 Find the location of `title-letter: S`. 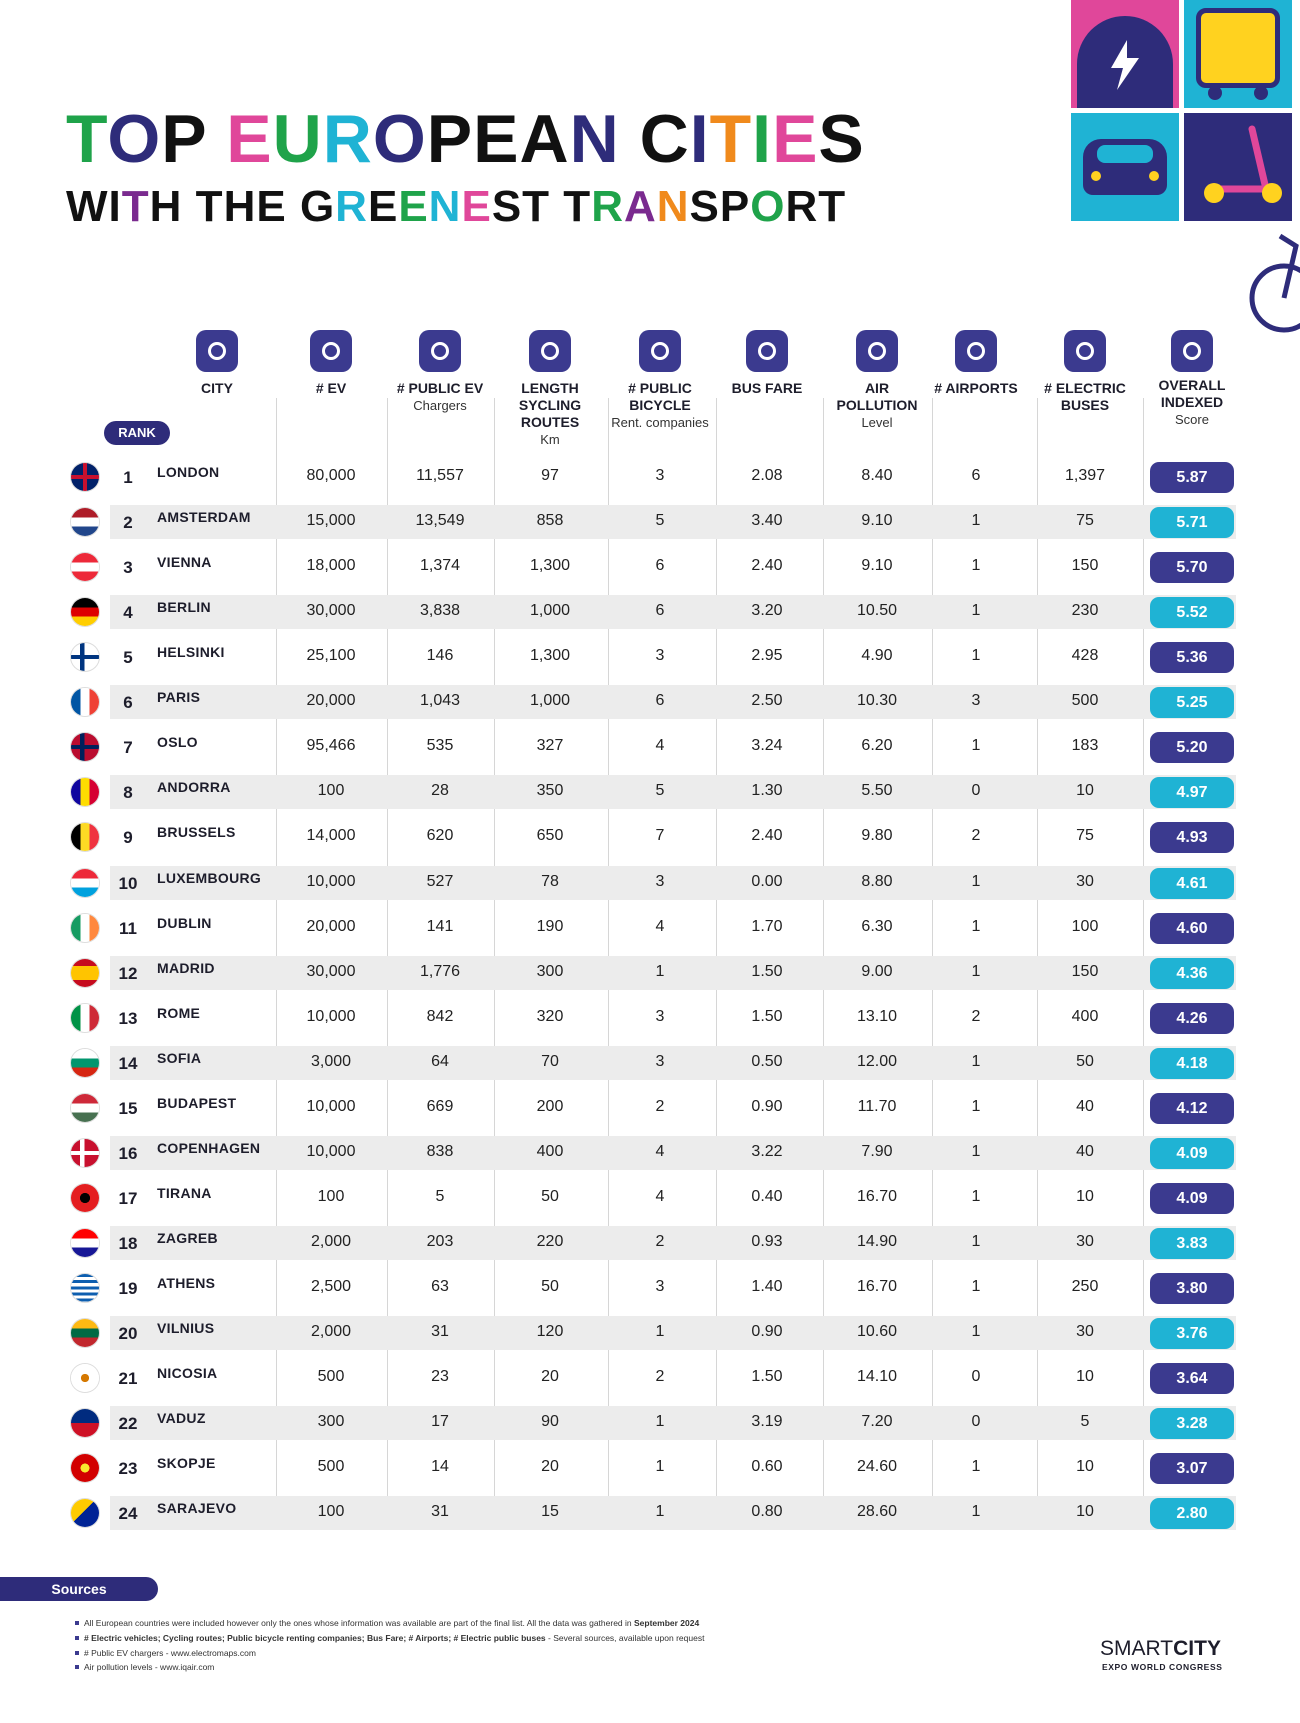

title-letter: S is located at coordinates (704, 206).